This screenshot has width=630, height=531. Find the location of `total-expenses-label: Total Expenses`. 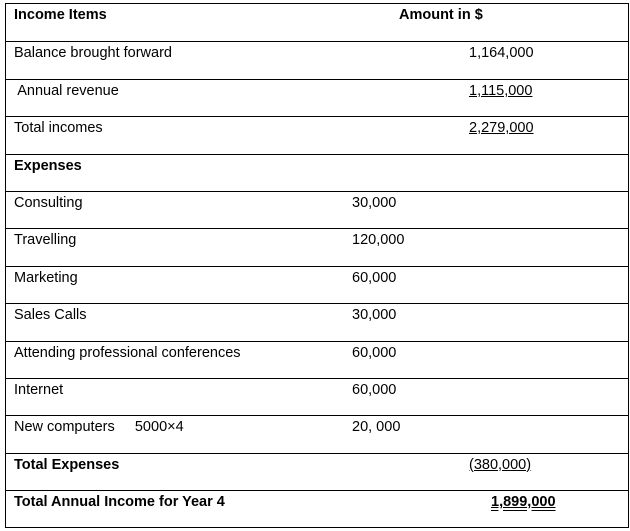

total-expenses-label: Total Expenses is located at coordinates (67, 464).